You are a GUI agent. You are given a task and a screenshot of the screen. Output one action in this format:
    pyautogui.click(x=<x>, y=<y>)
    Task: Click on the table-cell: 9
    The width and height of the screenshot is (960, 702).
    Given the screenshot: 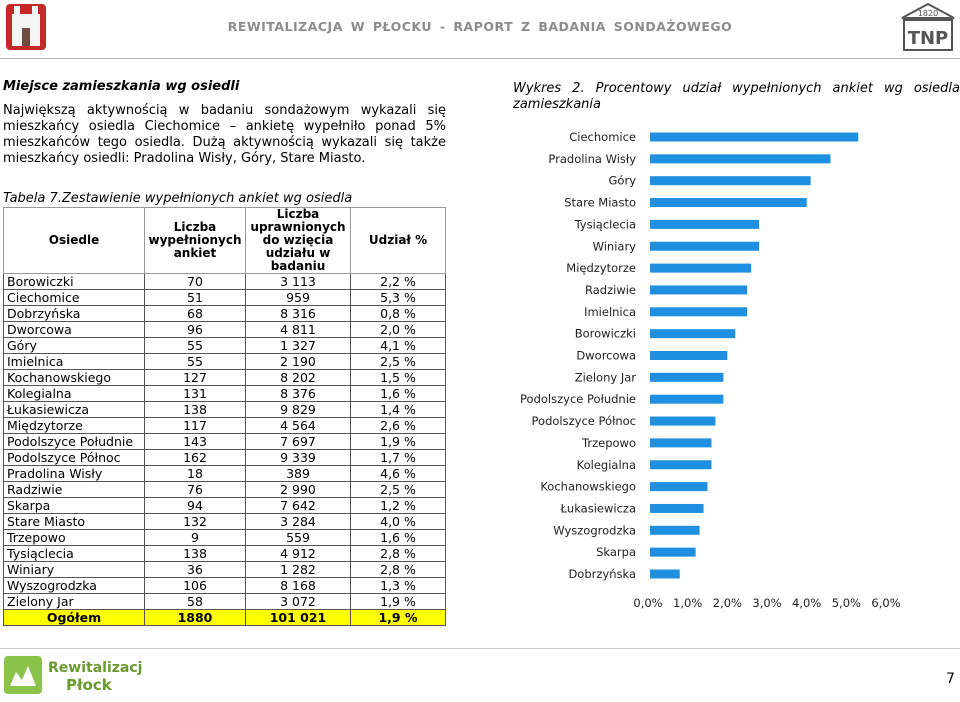 What is the action you would take?
    pyautogui.click(x=195, y=537)
    